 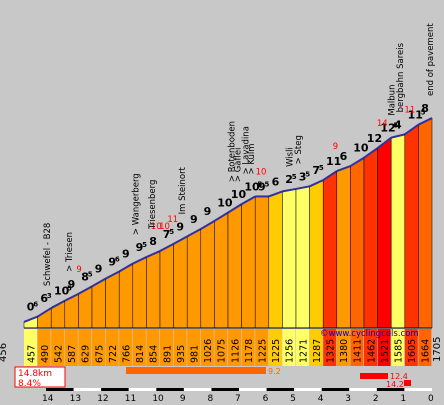 I want to click on altitude-label: 1075, so click(x=222, y=351).